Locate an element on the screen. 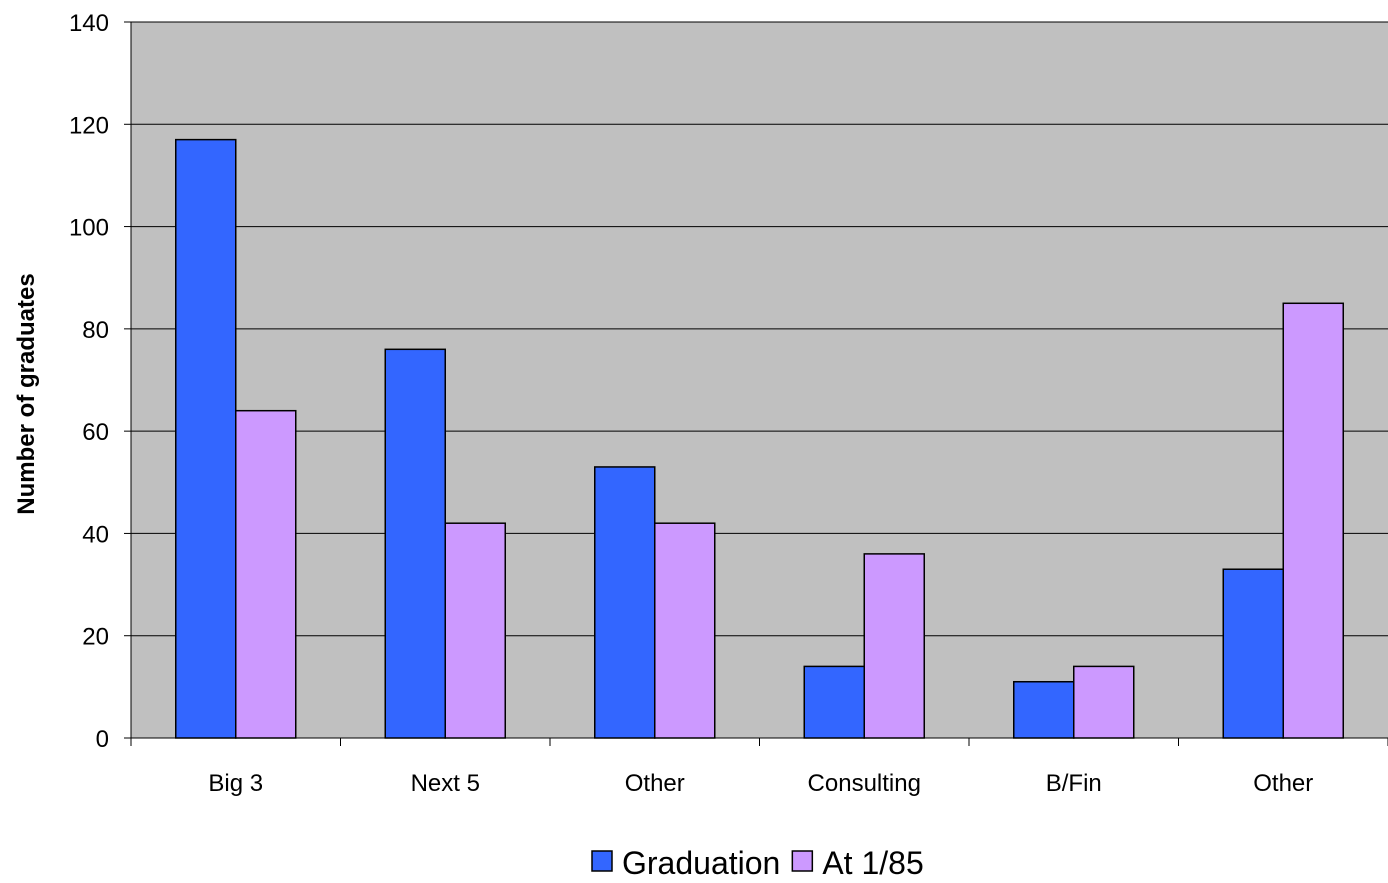  y-tick-label: 60 is located at coordinates (95, 432).